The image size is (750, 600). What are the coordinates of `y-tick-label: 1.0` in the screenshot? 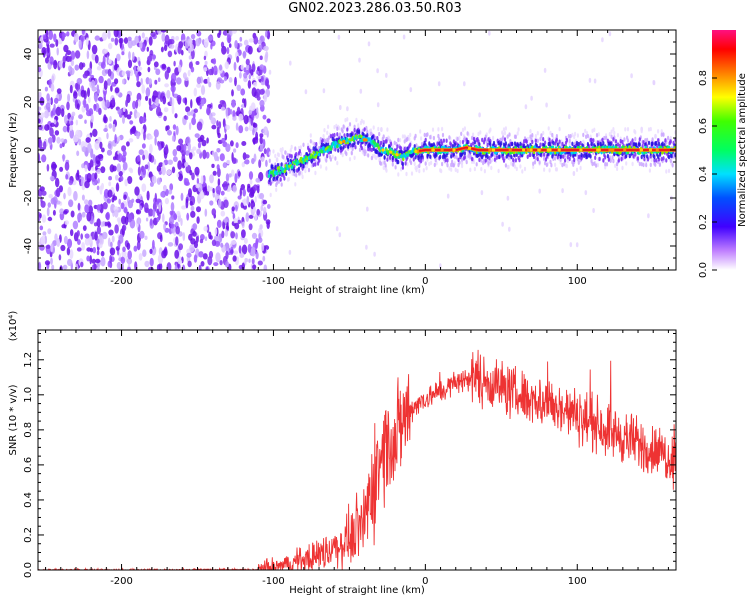 It's located at (28, 395).